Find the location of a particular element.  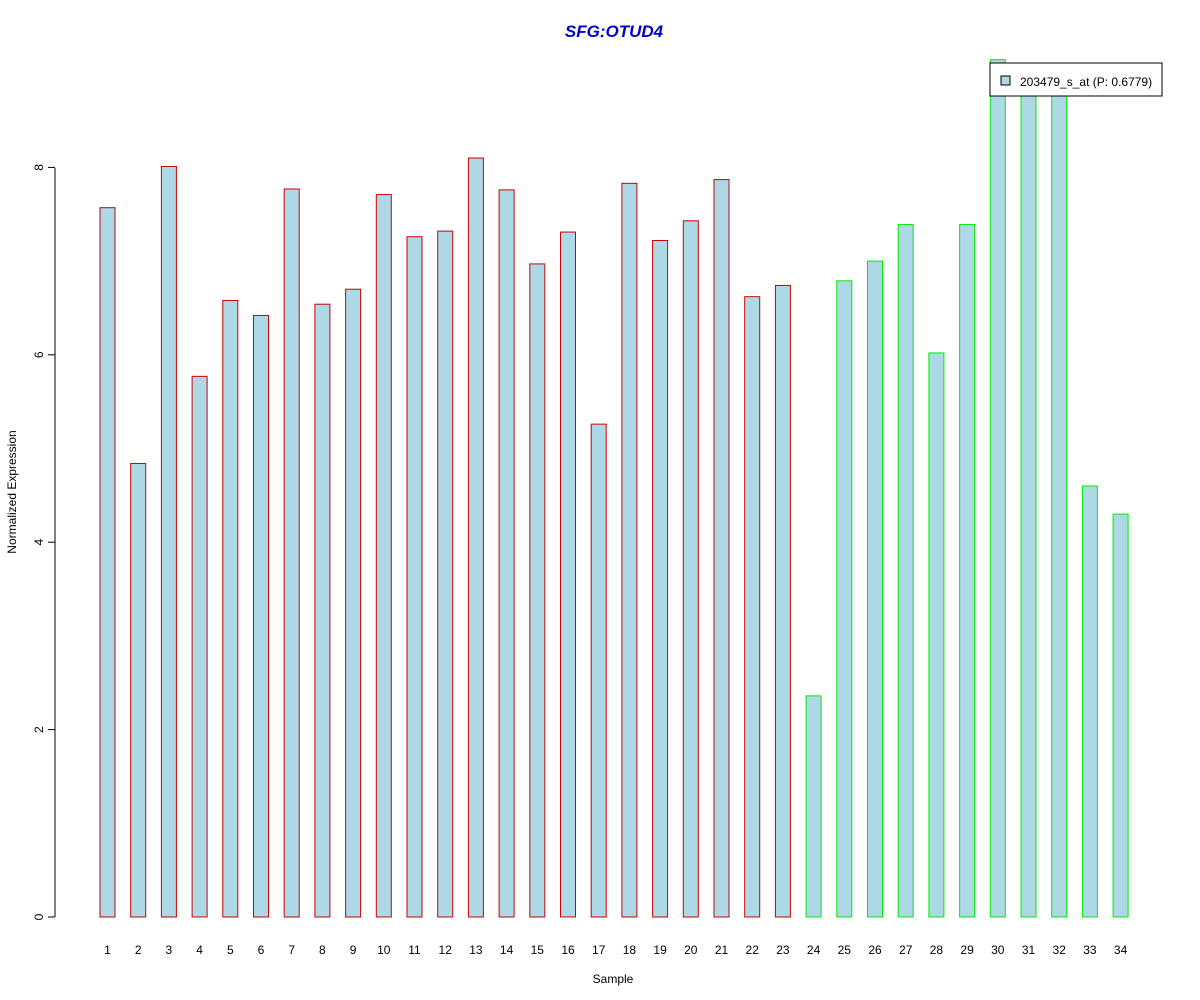

x-tick-label: 15 is located at coordinates (538, 950).